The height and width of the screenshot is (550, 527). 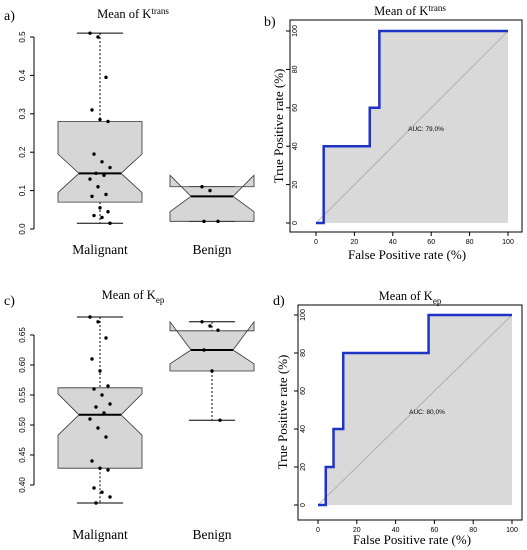 What do you see at coordinates (303, 391) in the screenshot?
I see `panel-d-y-tick-label: 60` at bounding box center [303, 391].